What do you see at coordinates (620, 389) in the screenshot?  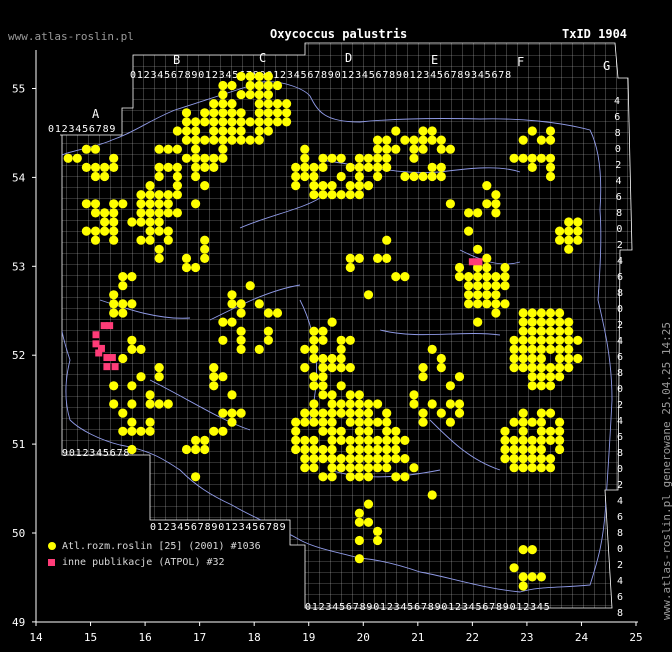 I see `grid-digit: 0` at bounding box center [620, 389].